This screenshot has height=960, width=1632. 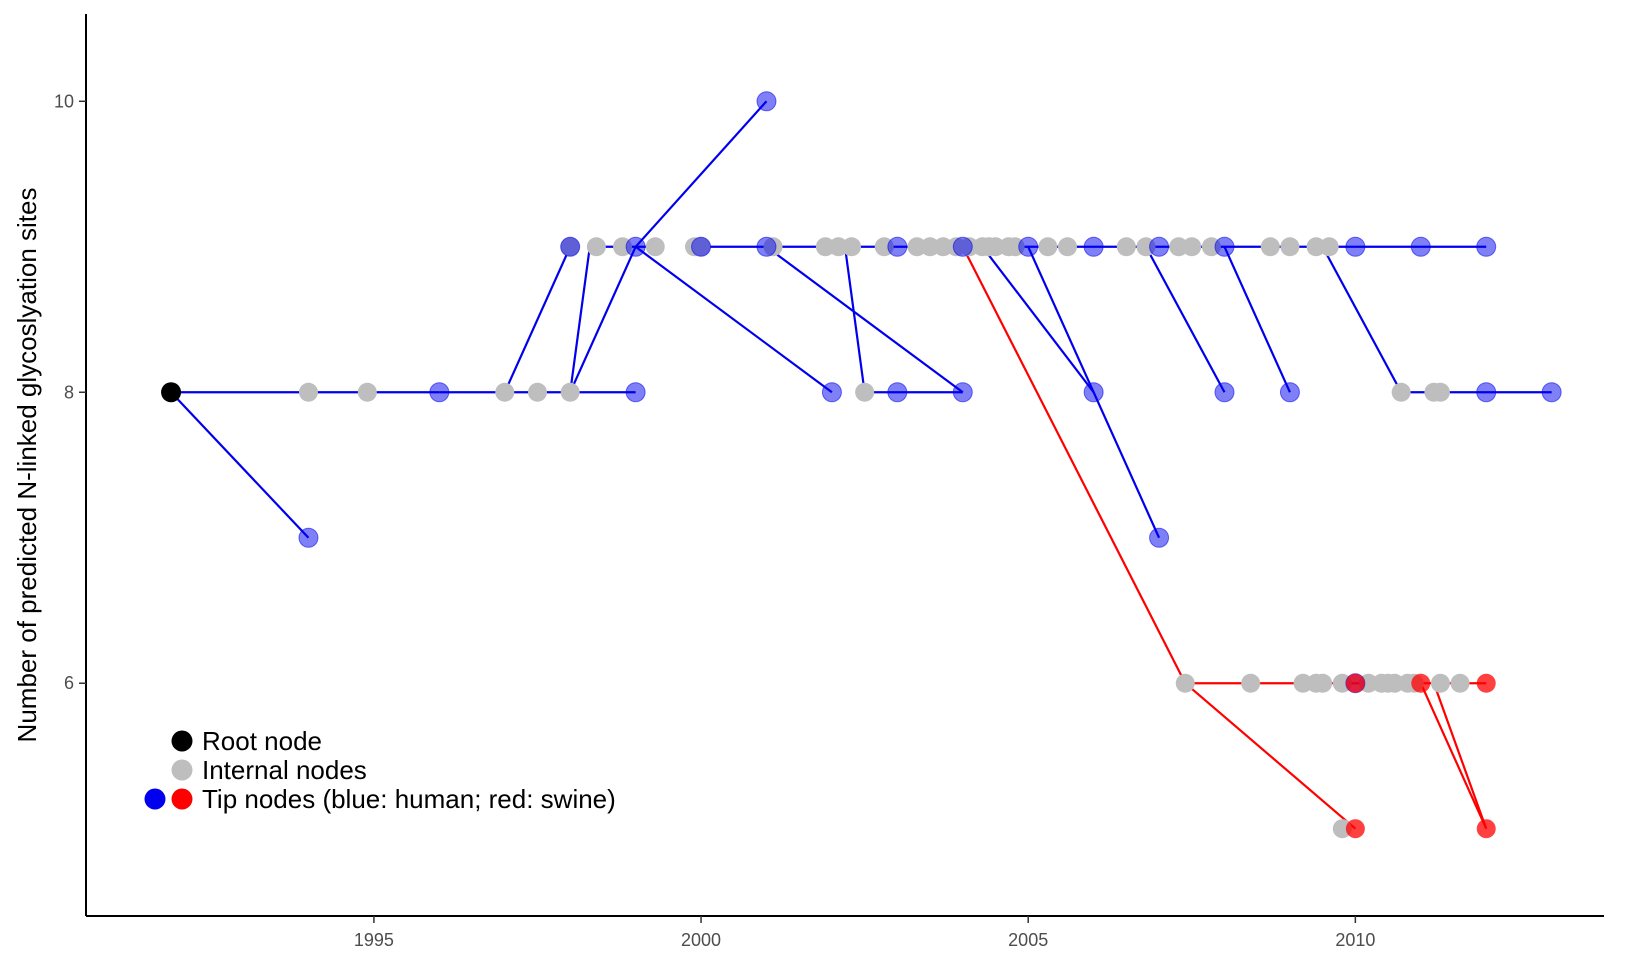 What do you see at coordinates (1028, 940) in the screenshot?
I see `x-tick-label-2005: 2005` at bounding box center [1028, 940].